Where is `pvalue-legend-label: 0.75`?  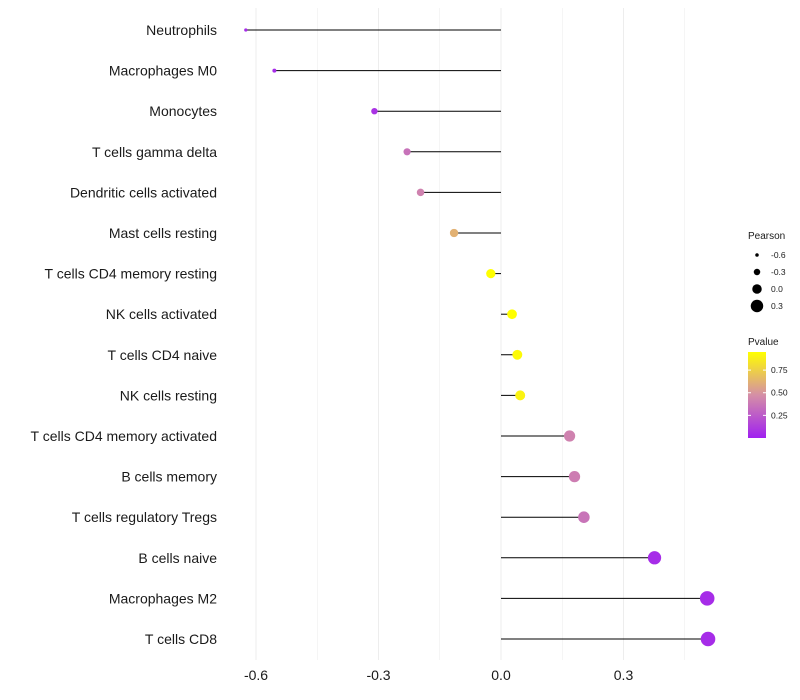
pvalue-legend-label: 0.75 is located at coordinates (779, 370).